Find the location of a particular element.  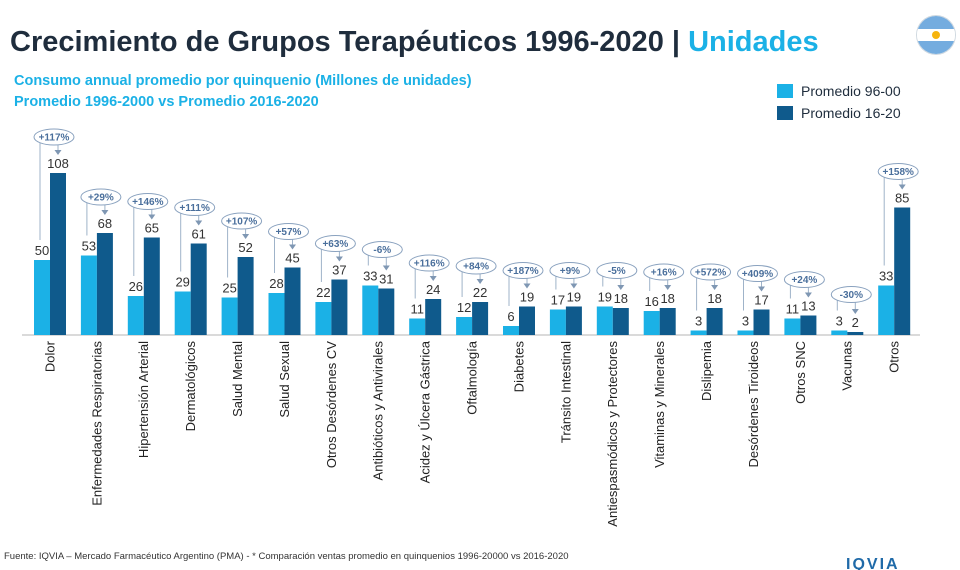

growth-label: +9% is located at coordinates (570, 271).